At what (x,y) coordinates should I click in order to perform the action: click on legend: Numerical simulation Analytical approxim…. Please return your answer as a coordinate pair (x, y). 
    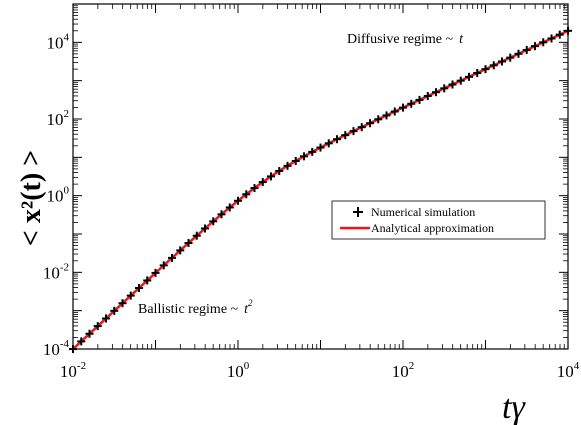
    Looking at the image, I should click on (438, 220).